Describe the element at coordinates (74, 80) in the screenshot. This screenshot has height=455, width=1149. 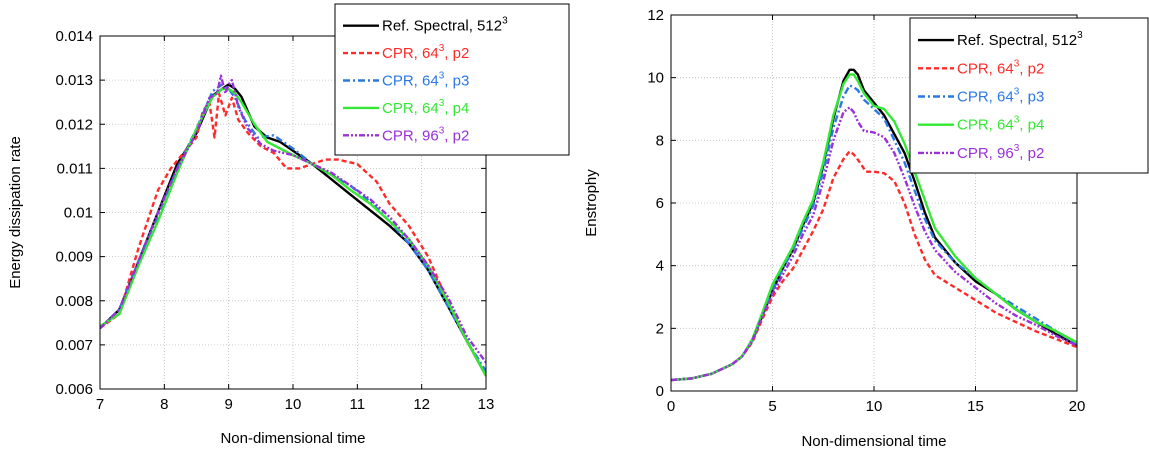
I see `y-tick-label: 0.013` at that location.